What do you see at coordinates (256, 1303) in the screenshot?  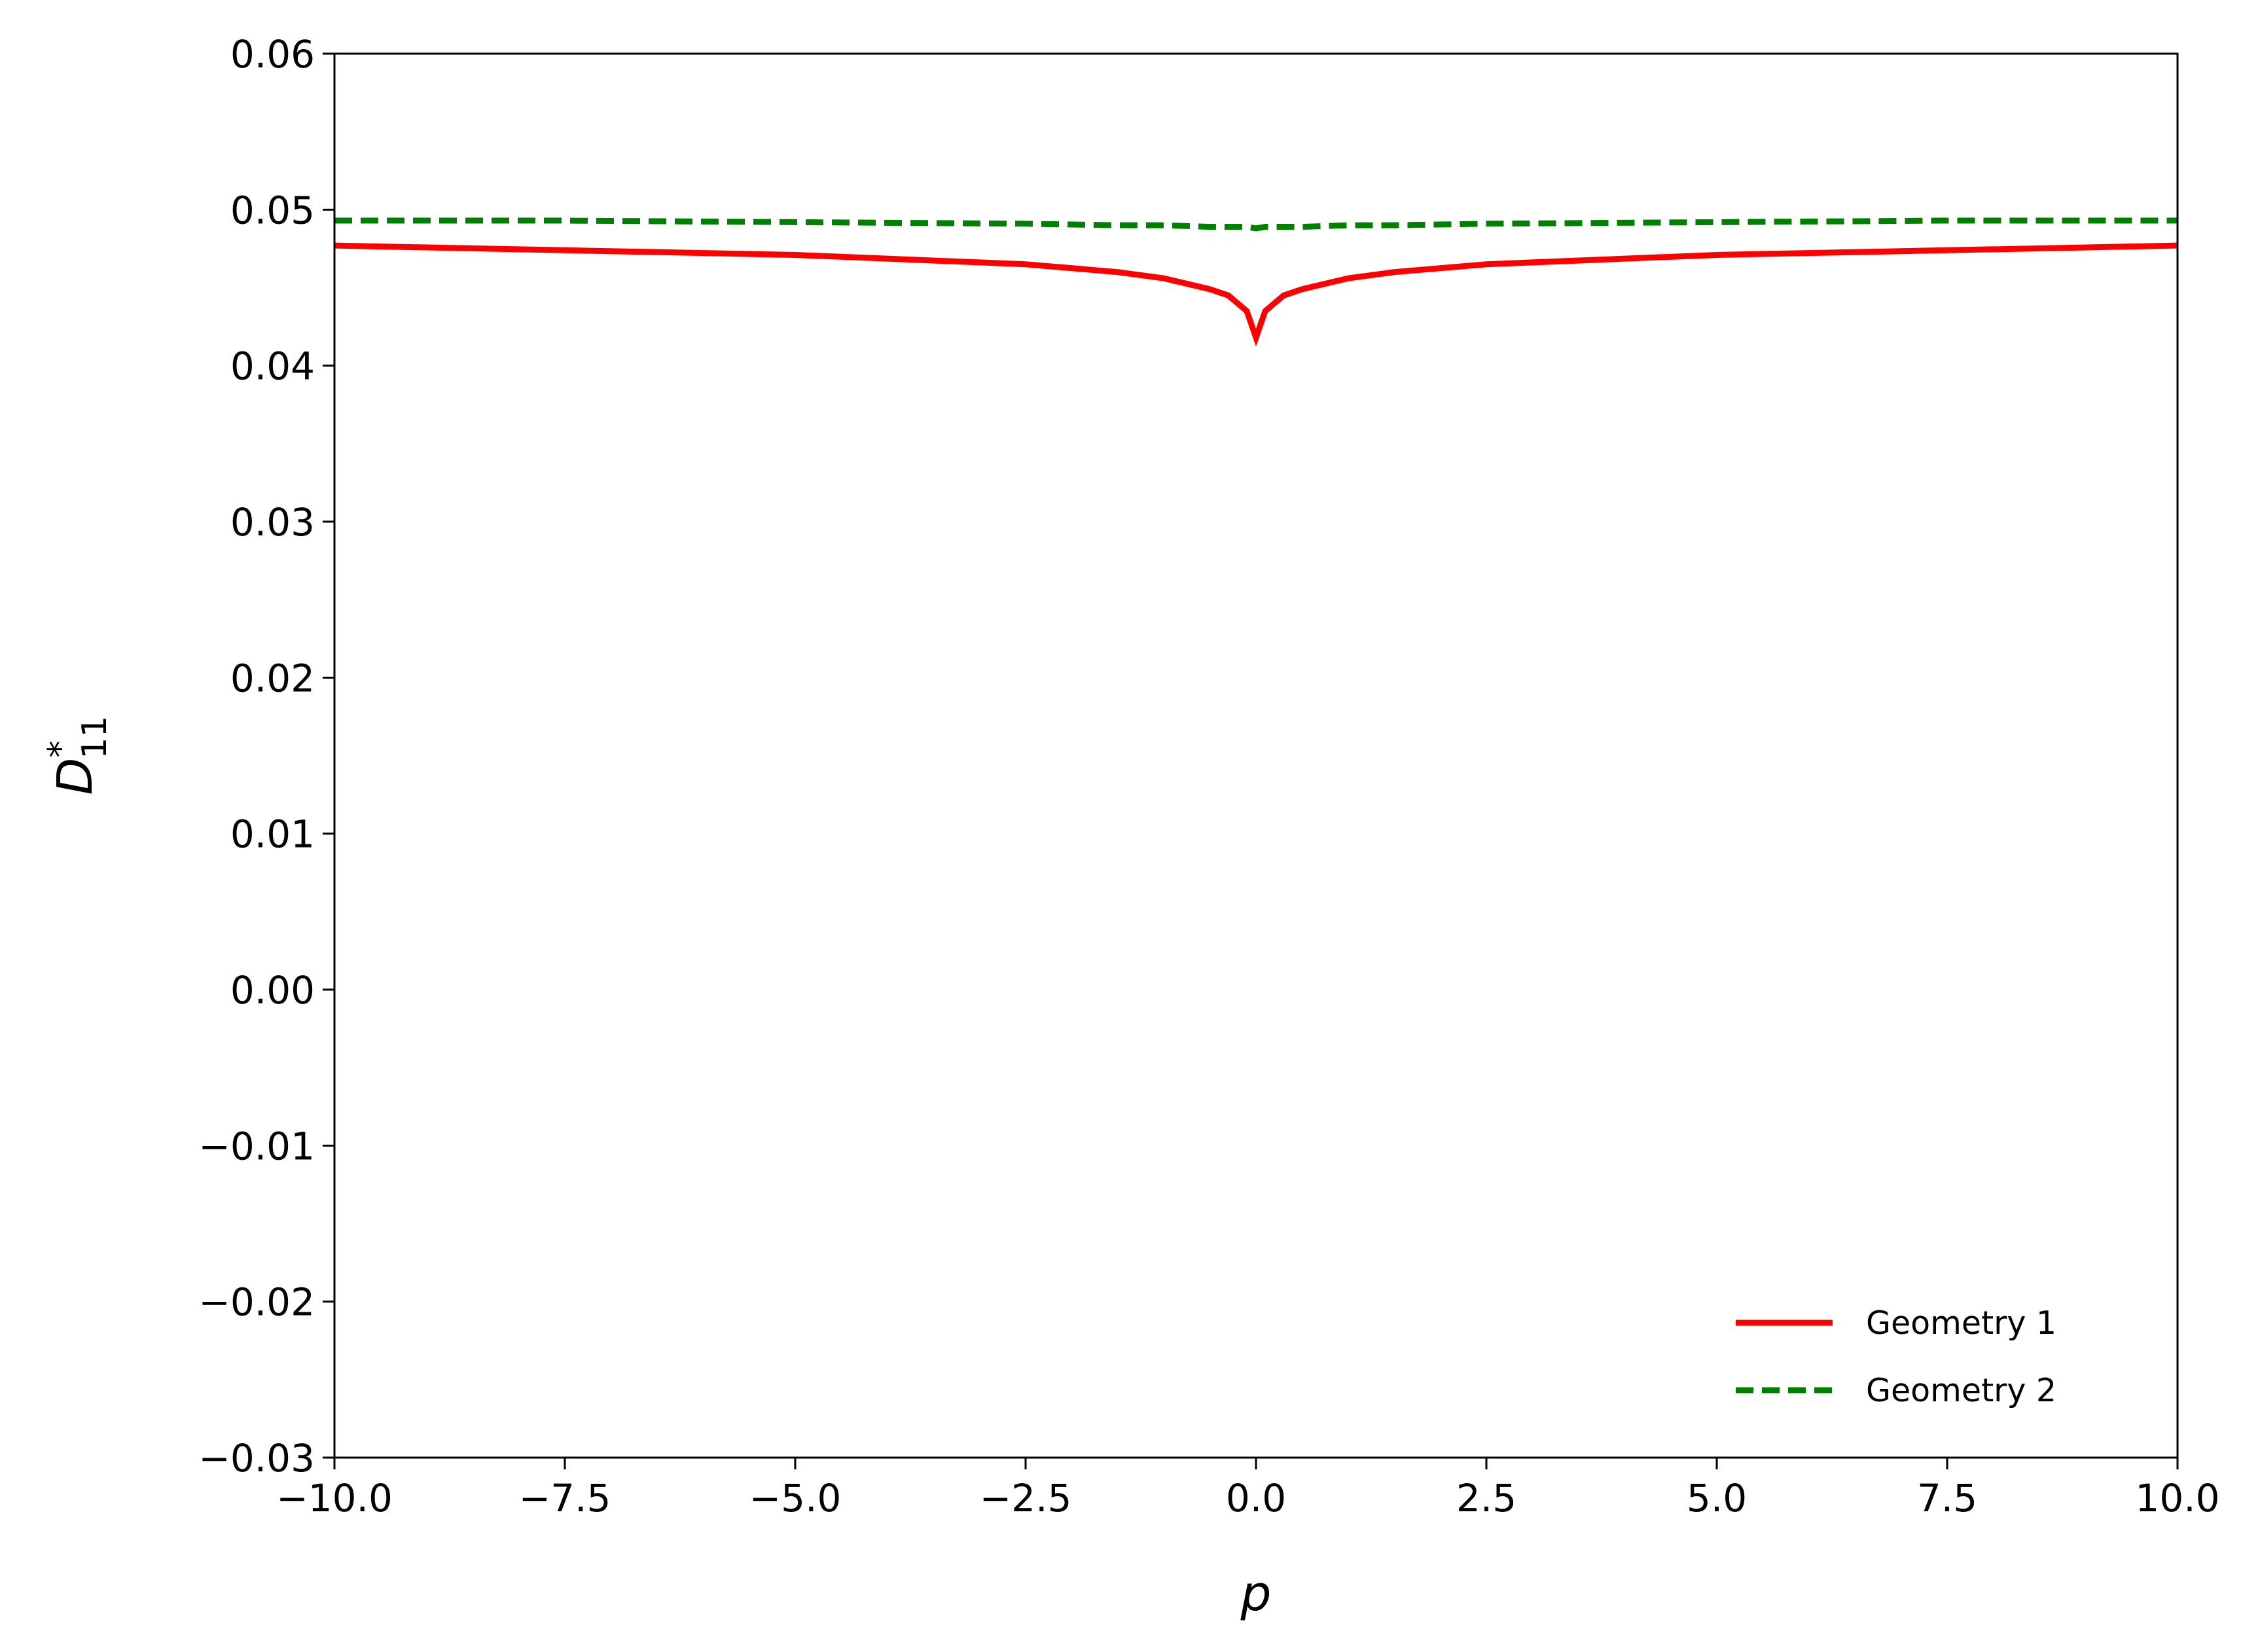 I see `y-tick-label: −0.02` at bounding box center [256, 1303].